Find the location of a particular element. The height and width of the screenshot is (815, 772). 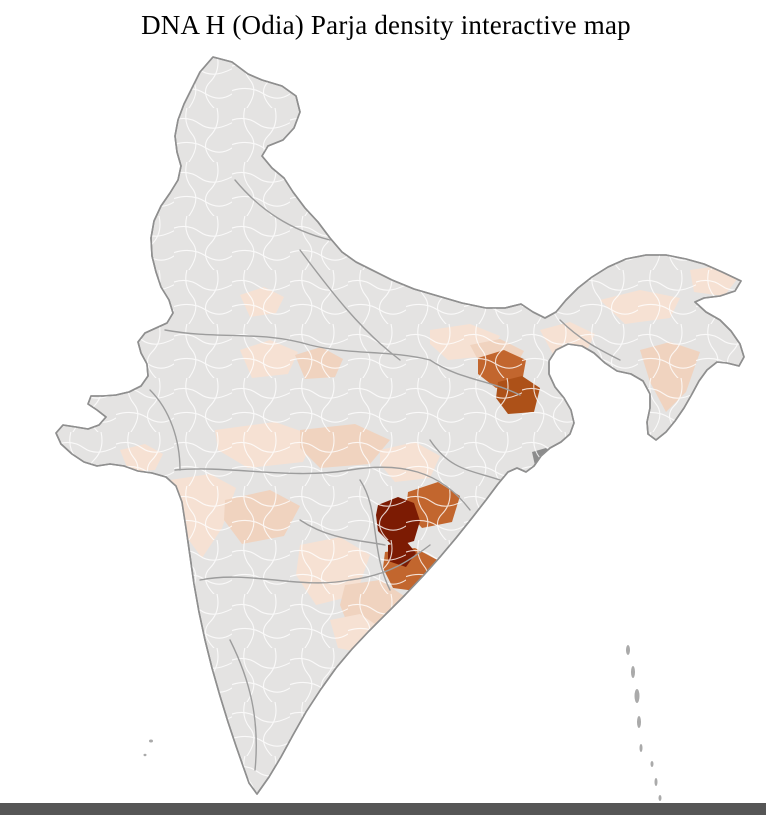

bottom-ui-strip is located at coordinates (383, 809).